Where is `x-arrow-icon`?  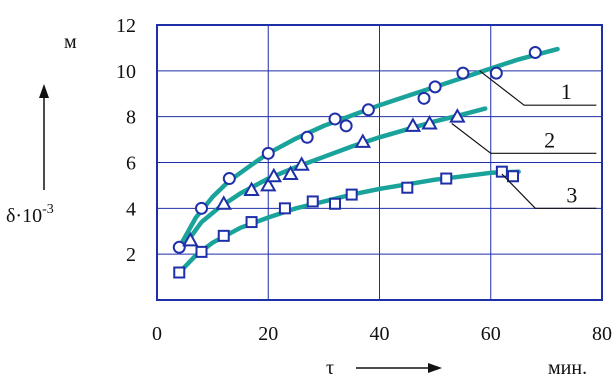
x-arrow-icon is located at coordinates (399, 368).